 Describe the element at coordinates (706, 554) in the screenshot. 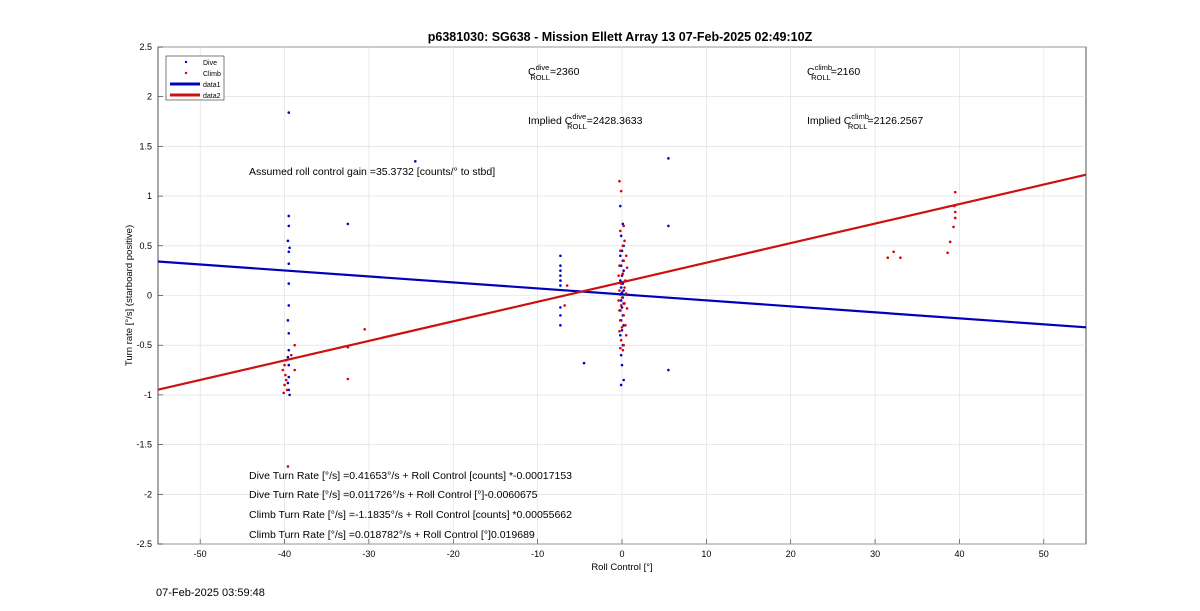

I see `x-tick-label: 10` at that location.